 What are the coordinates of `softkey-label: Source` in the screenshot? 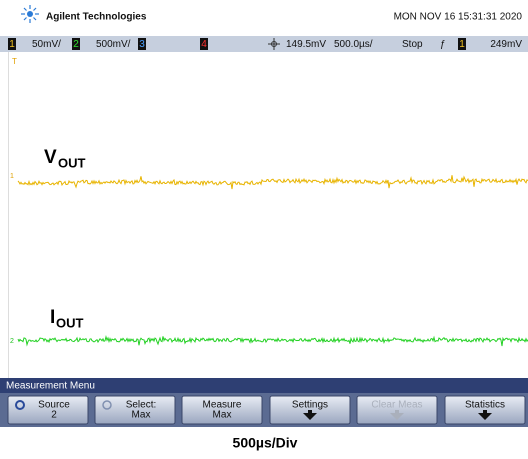 It's located at (54, 405).